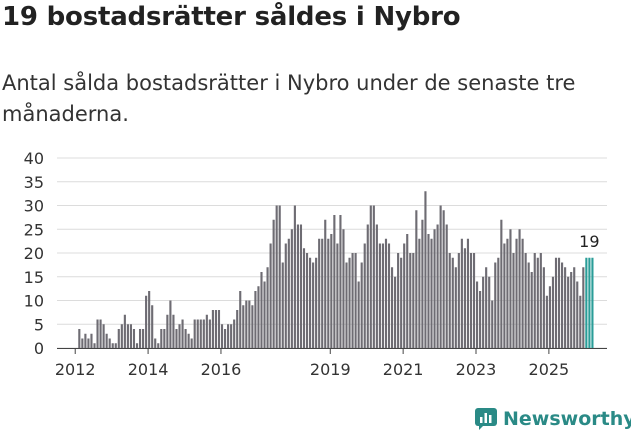 The image size is (631, 439). I want to click on y-tick-label: 20, so click(34, 253).